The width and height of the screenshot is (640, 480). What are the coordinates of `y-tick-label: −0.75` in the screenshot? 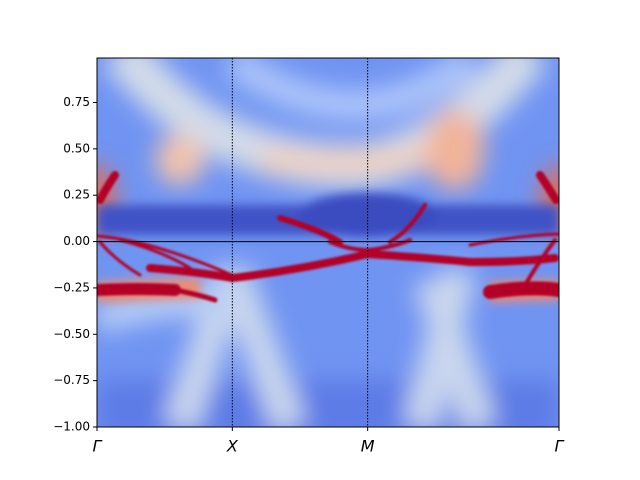 It's located at (71, 380).